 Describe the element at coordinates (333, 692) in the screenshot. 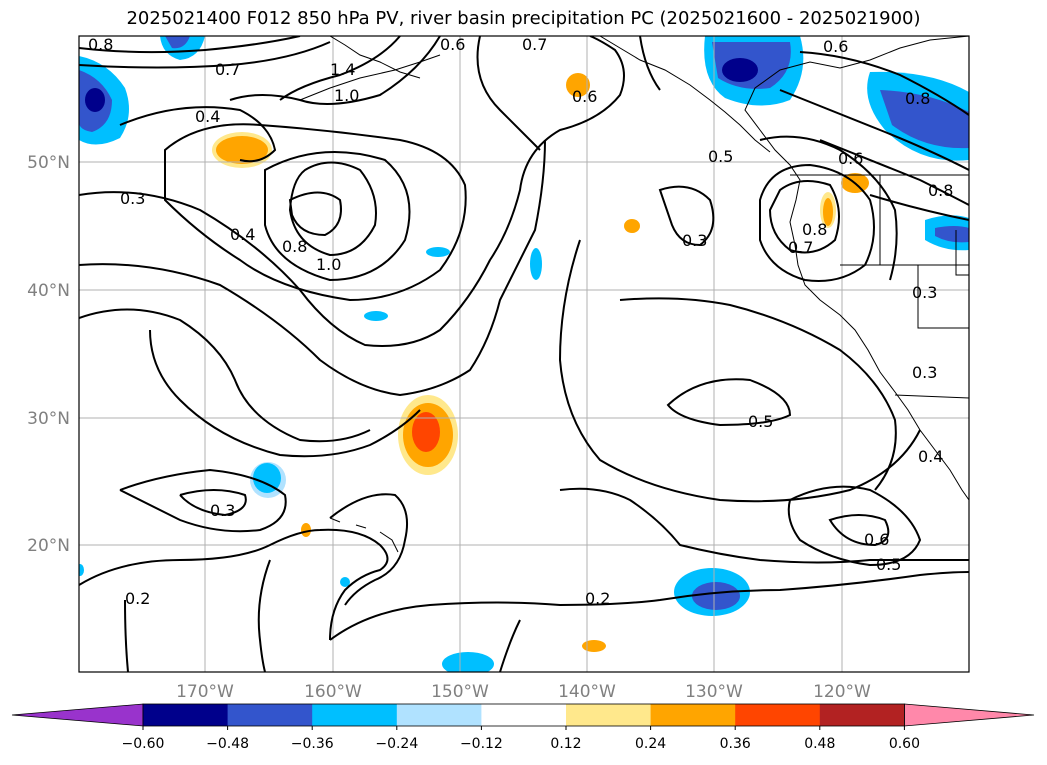

I see `lon-label-160w: 160°W` at that location.